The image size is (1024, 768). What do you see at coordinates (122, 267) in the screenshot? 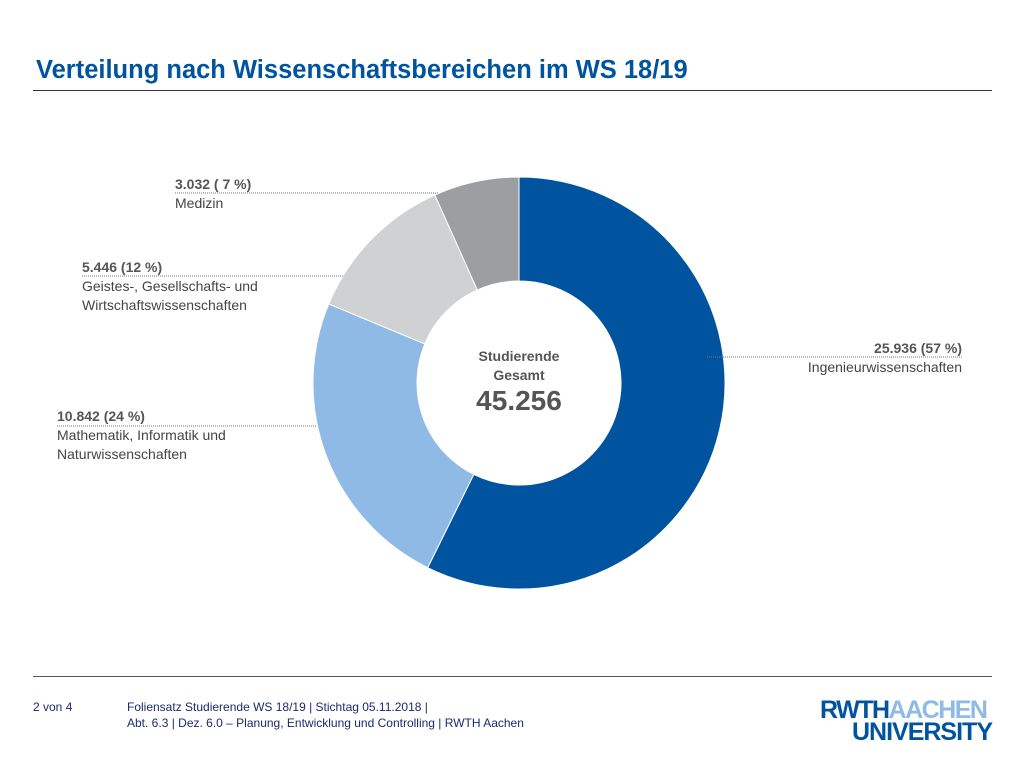
I see `slice-value-geistes: 5.446 (12 %)` at bounding box center [122, 267].